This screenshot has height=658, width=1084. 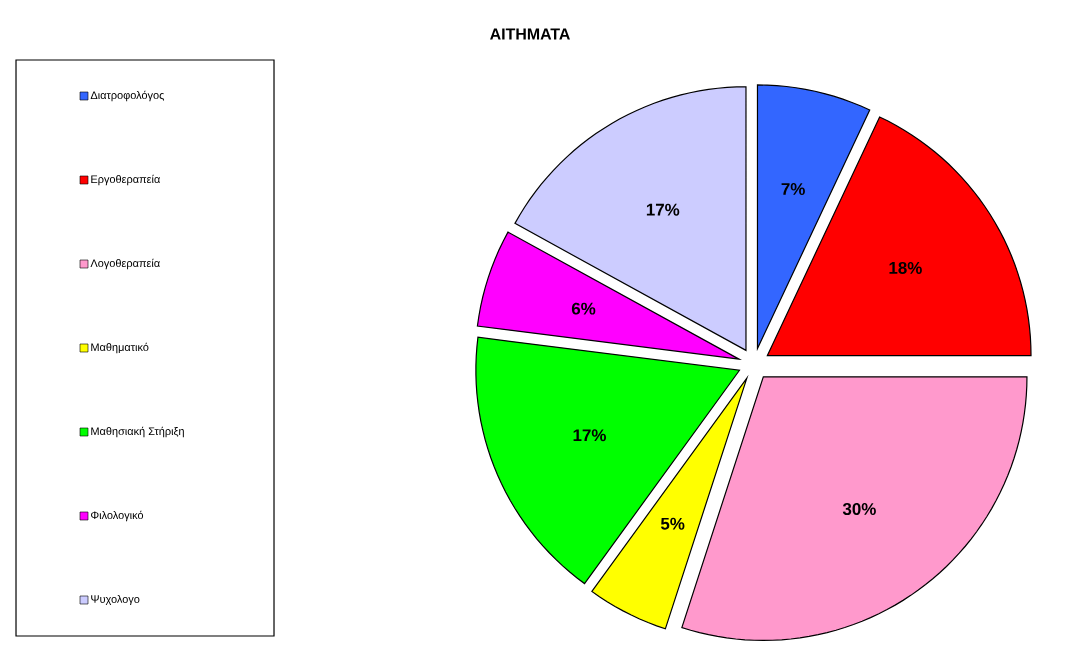 What do you see at coordinates (672, 523) in the screenshot?
I see `data-label: 5%` at bounding box center [672, 523].